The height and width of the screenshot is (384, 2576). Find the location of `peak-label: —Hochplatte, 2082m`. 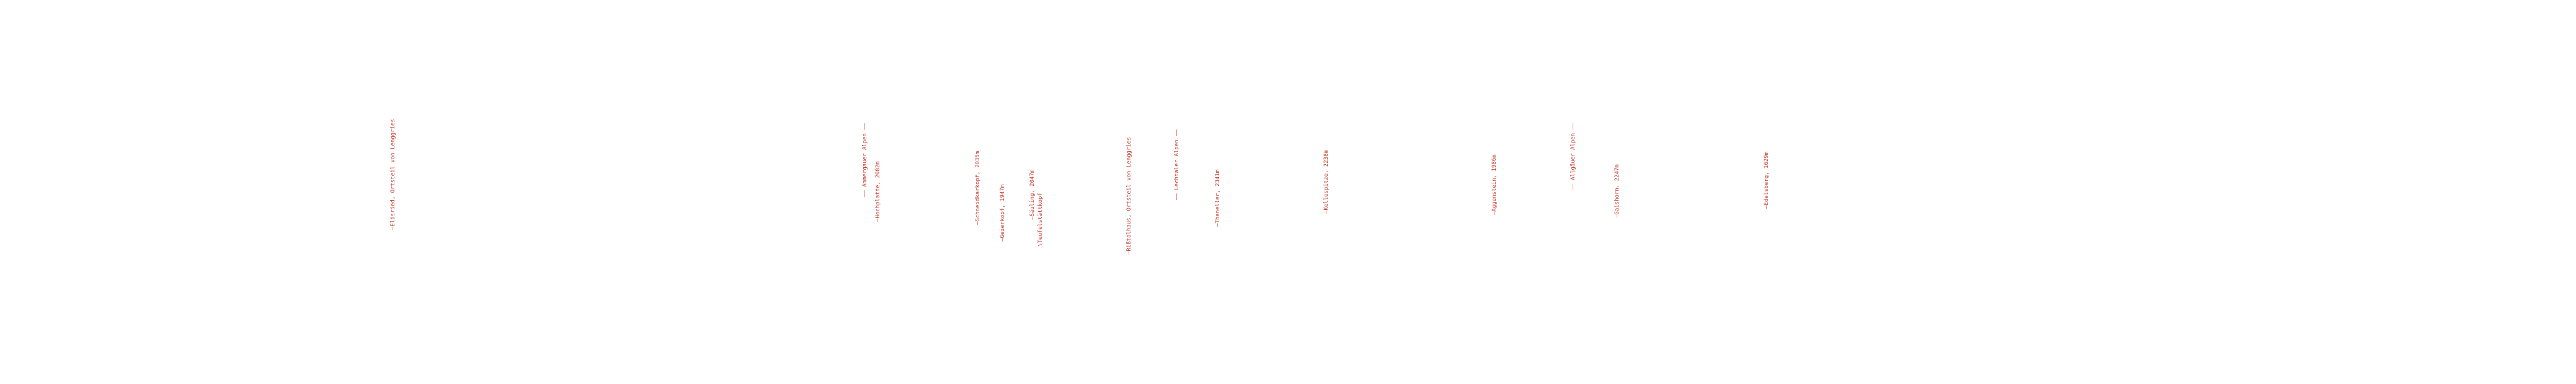

peak-label: —Hochplatte, 2082m is located at coordinates (878, 191).